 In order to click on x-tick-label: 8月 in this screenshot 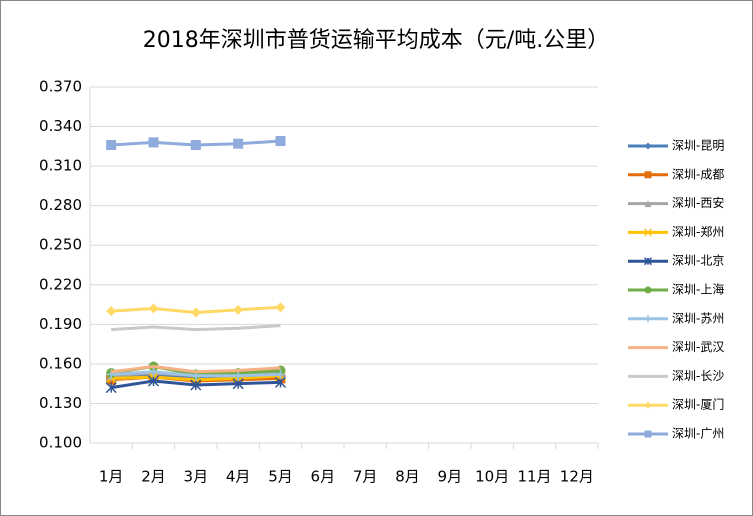, I will do `click(407, 477)`.